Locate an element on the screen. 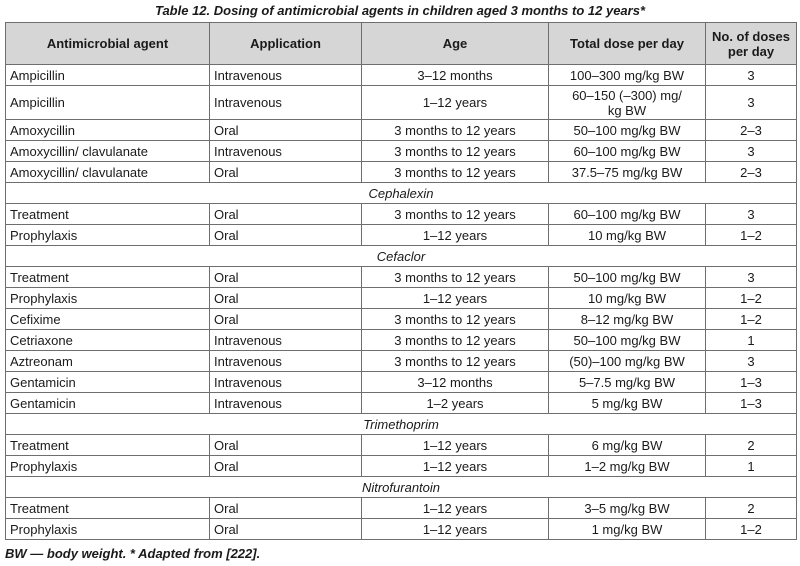 The width and height of the screenshot is (800, 566). cell-dose: (50)–100 mg/kg BW is located at coordinates (627, 361).